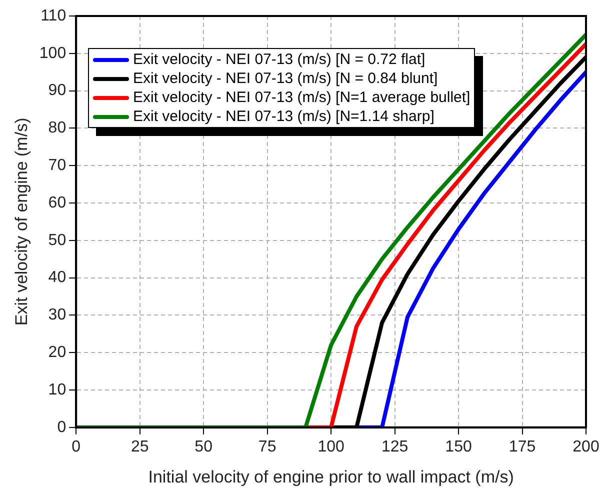 The width and height of the screenshot is (604, 496). I want to click on y-tick-label: 20, so click(57, 353).